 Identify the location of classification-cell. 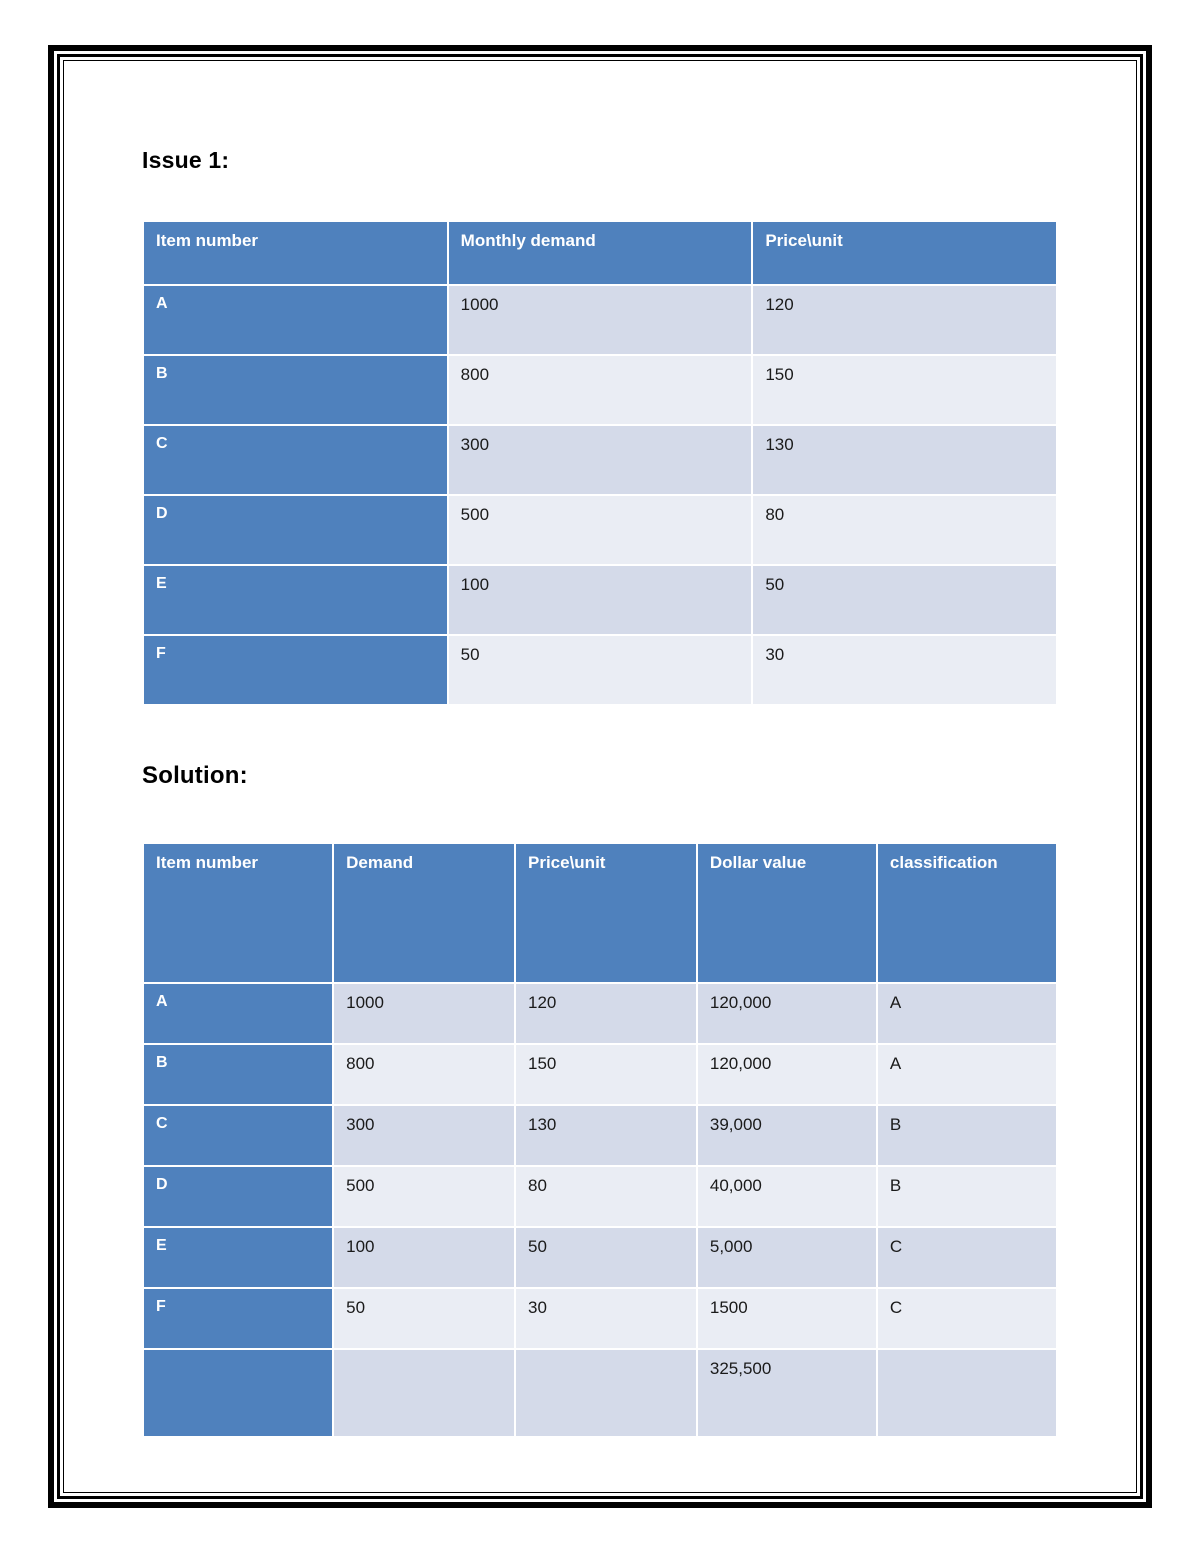
(967, 1393).